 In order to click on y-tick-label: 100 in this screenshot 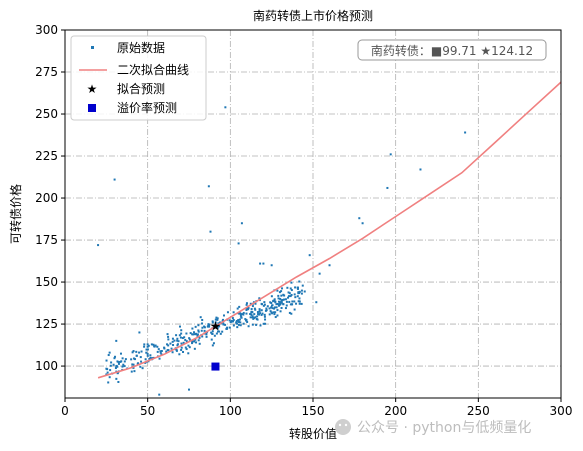, I will do `click(46, 366)`.